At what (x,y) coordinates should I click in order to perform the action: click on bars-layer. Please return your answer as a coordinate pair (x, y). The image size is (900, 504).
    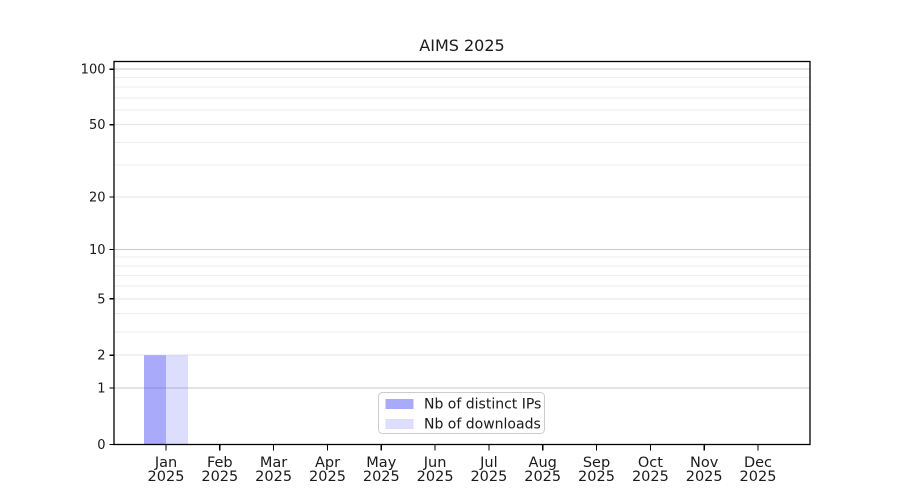
    Looking at the image, I should click on (166, 400).